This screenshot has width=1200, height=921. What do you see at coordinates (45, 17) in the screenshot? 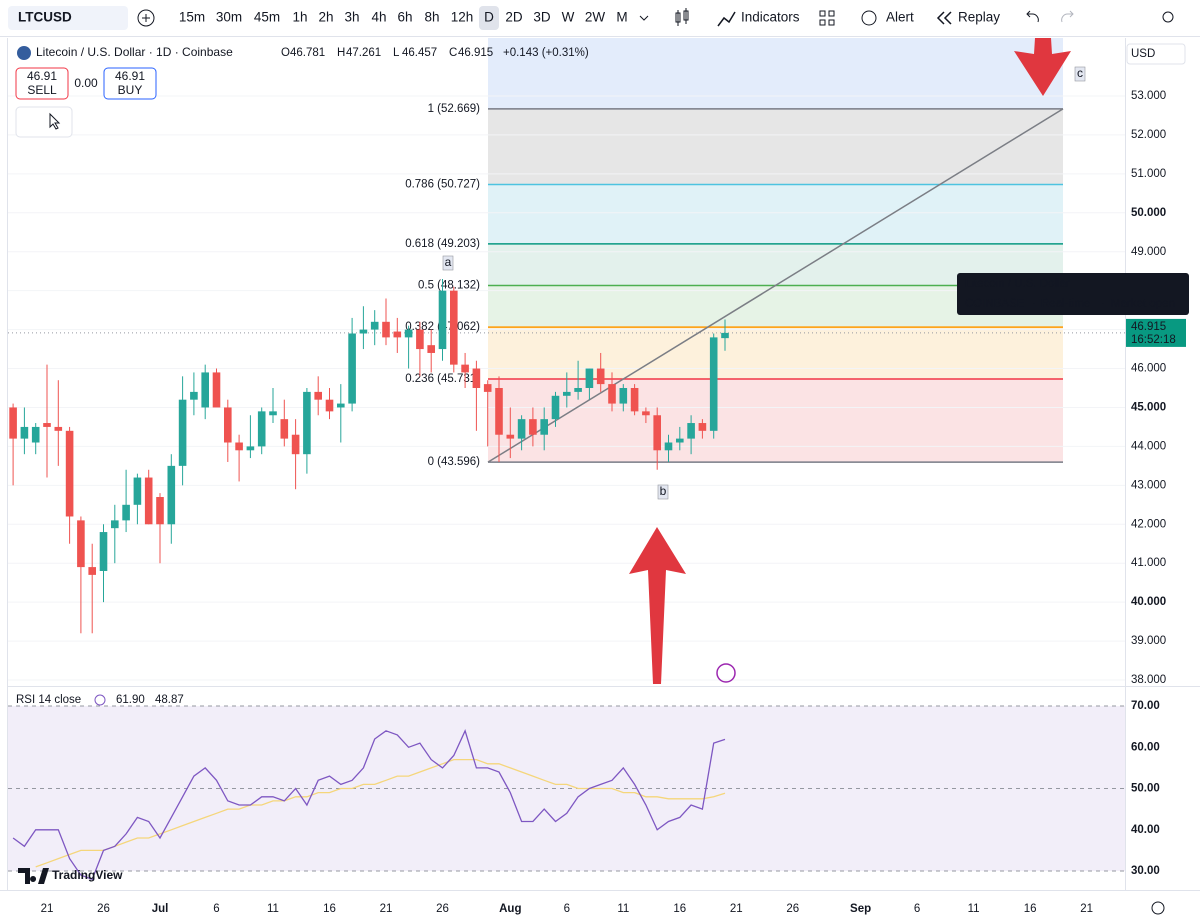
I see `symbol: LTCUSD` at bounding box center [45, 17].